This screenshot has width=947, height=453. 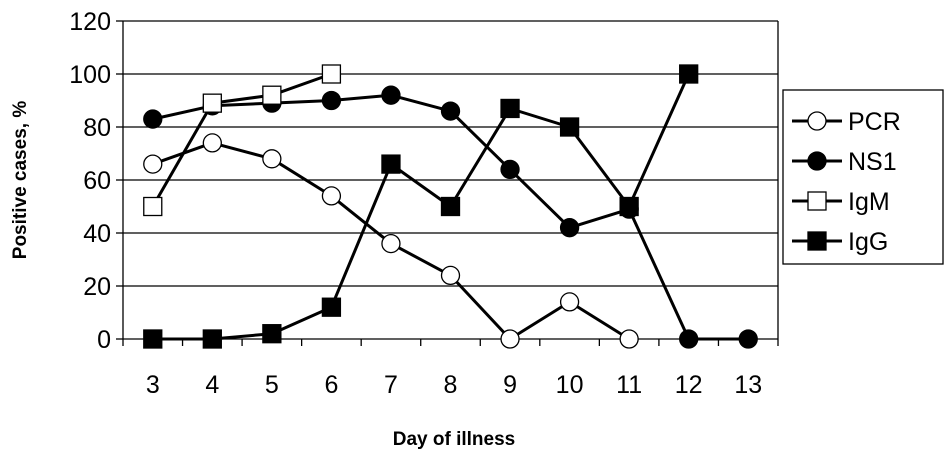 What do you see at coordinates (570, 385) in the screenshot?
I see `x-tick-label-10: 10` at bounding box center [570, 385].